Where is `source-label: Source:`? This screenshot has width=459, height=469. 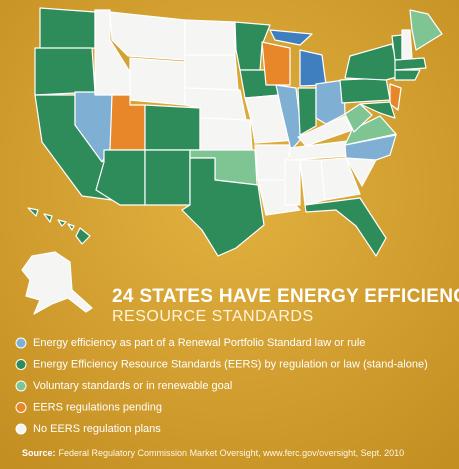 source-label: Source: is located at coordinates (39, 453).